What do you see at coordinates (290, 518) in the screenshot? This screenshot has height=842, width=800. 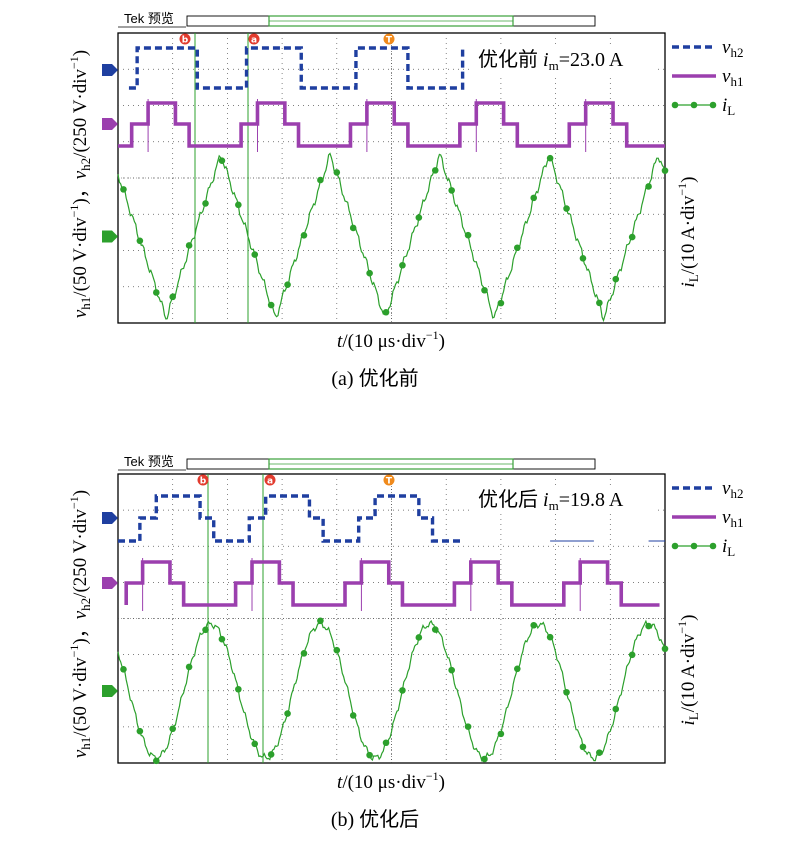 I see `vh2-trace` at bounding box center [290, 518].